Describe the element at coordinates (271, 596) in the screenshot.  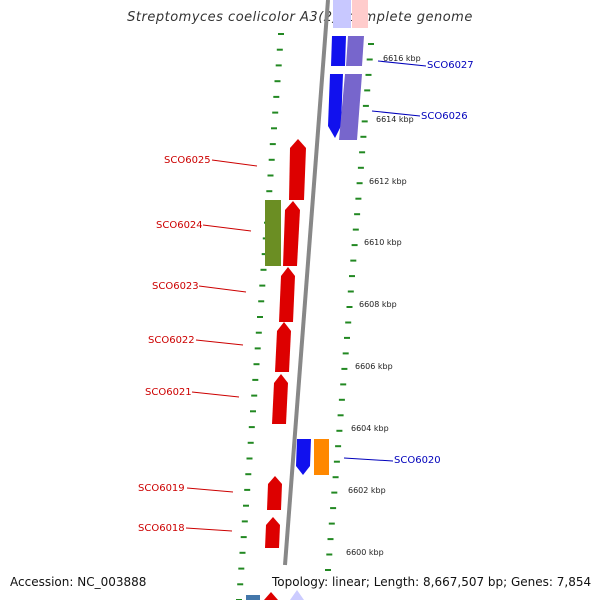
I see `partial-feature-bottom-red` at that location.